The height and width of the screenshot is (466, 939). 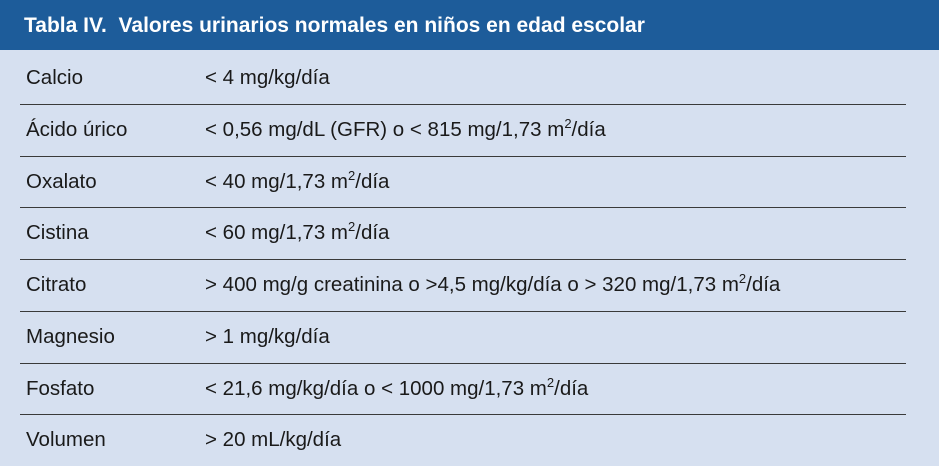 I want to click on value-text: < 4 mg/kg/día, so click(x=267, y=77).